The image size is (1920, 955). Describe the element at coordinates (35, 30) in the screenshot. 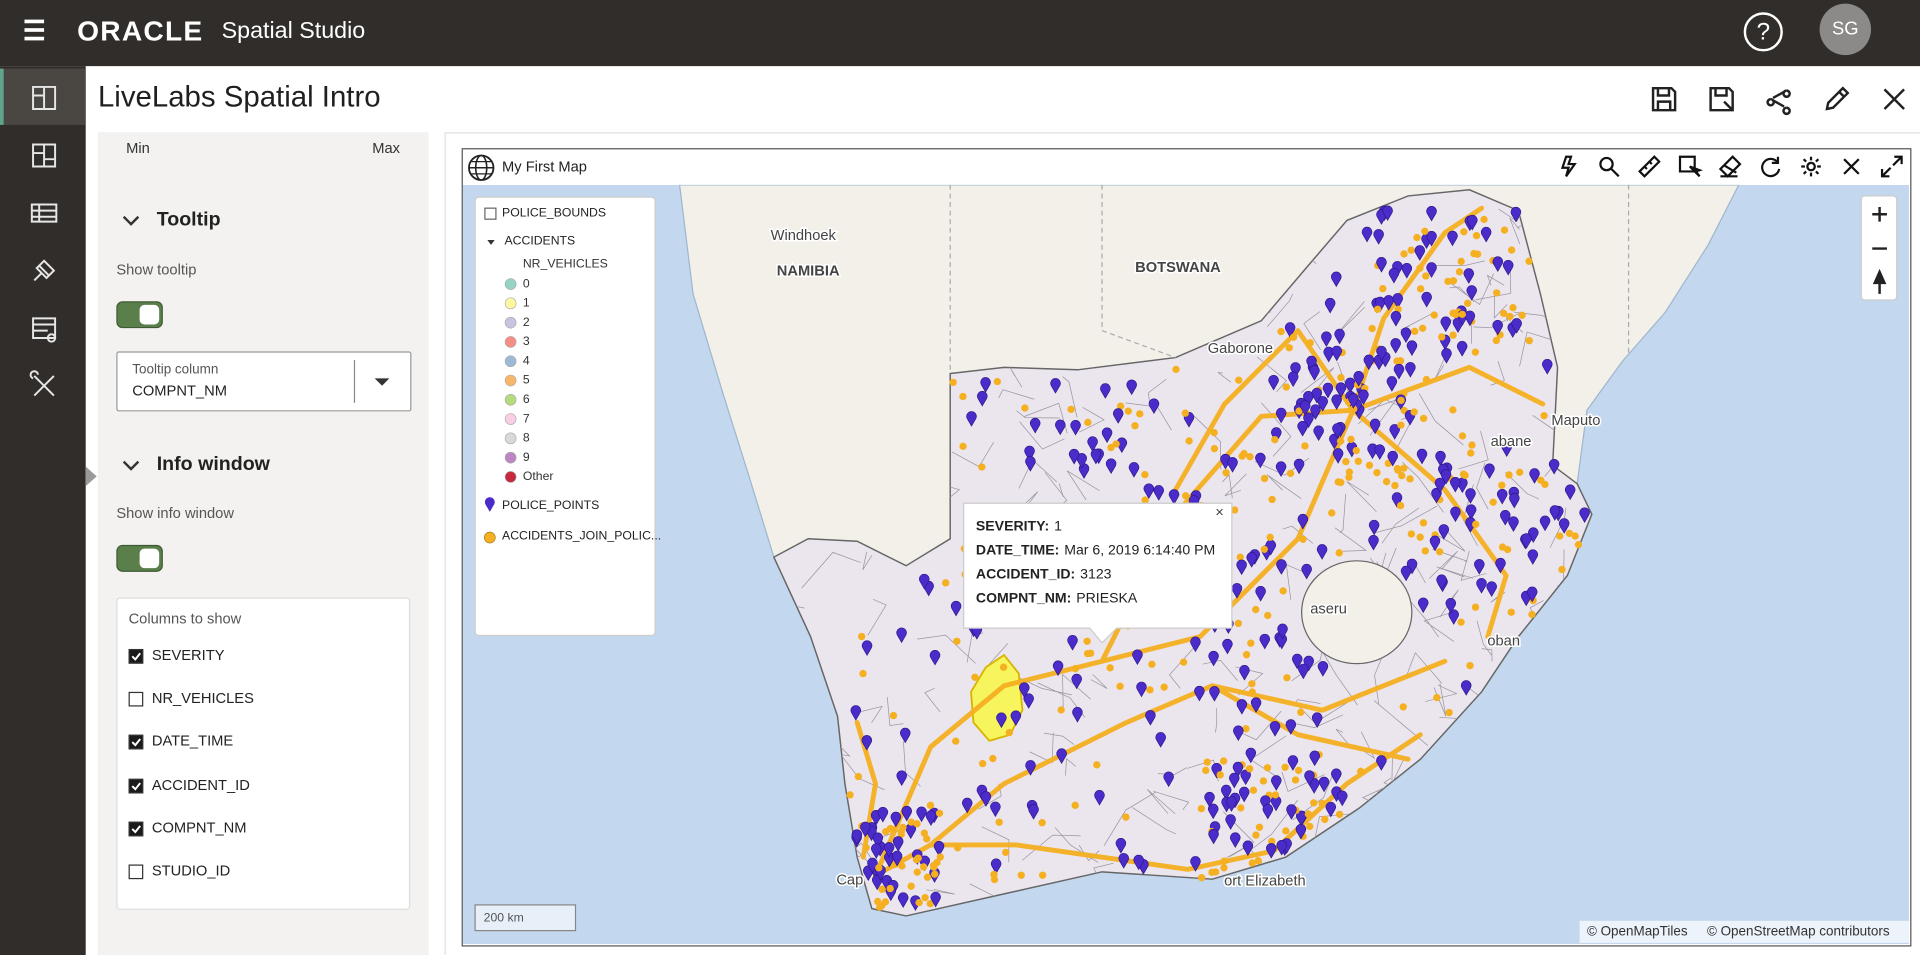

I see `menu-button` at that location.